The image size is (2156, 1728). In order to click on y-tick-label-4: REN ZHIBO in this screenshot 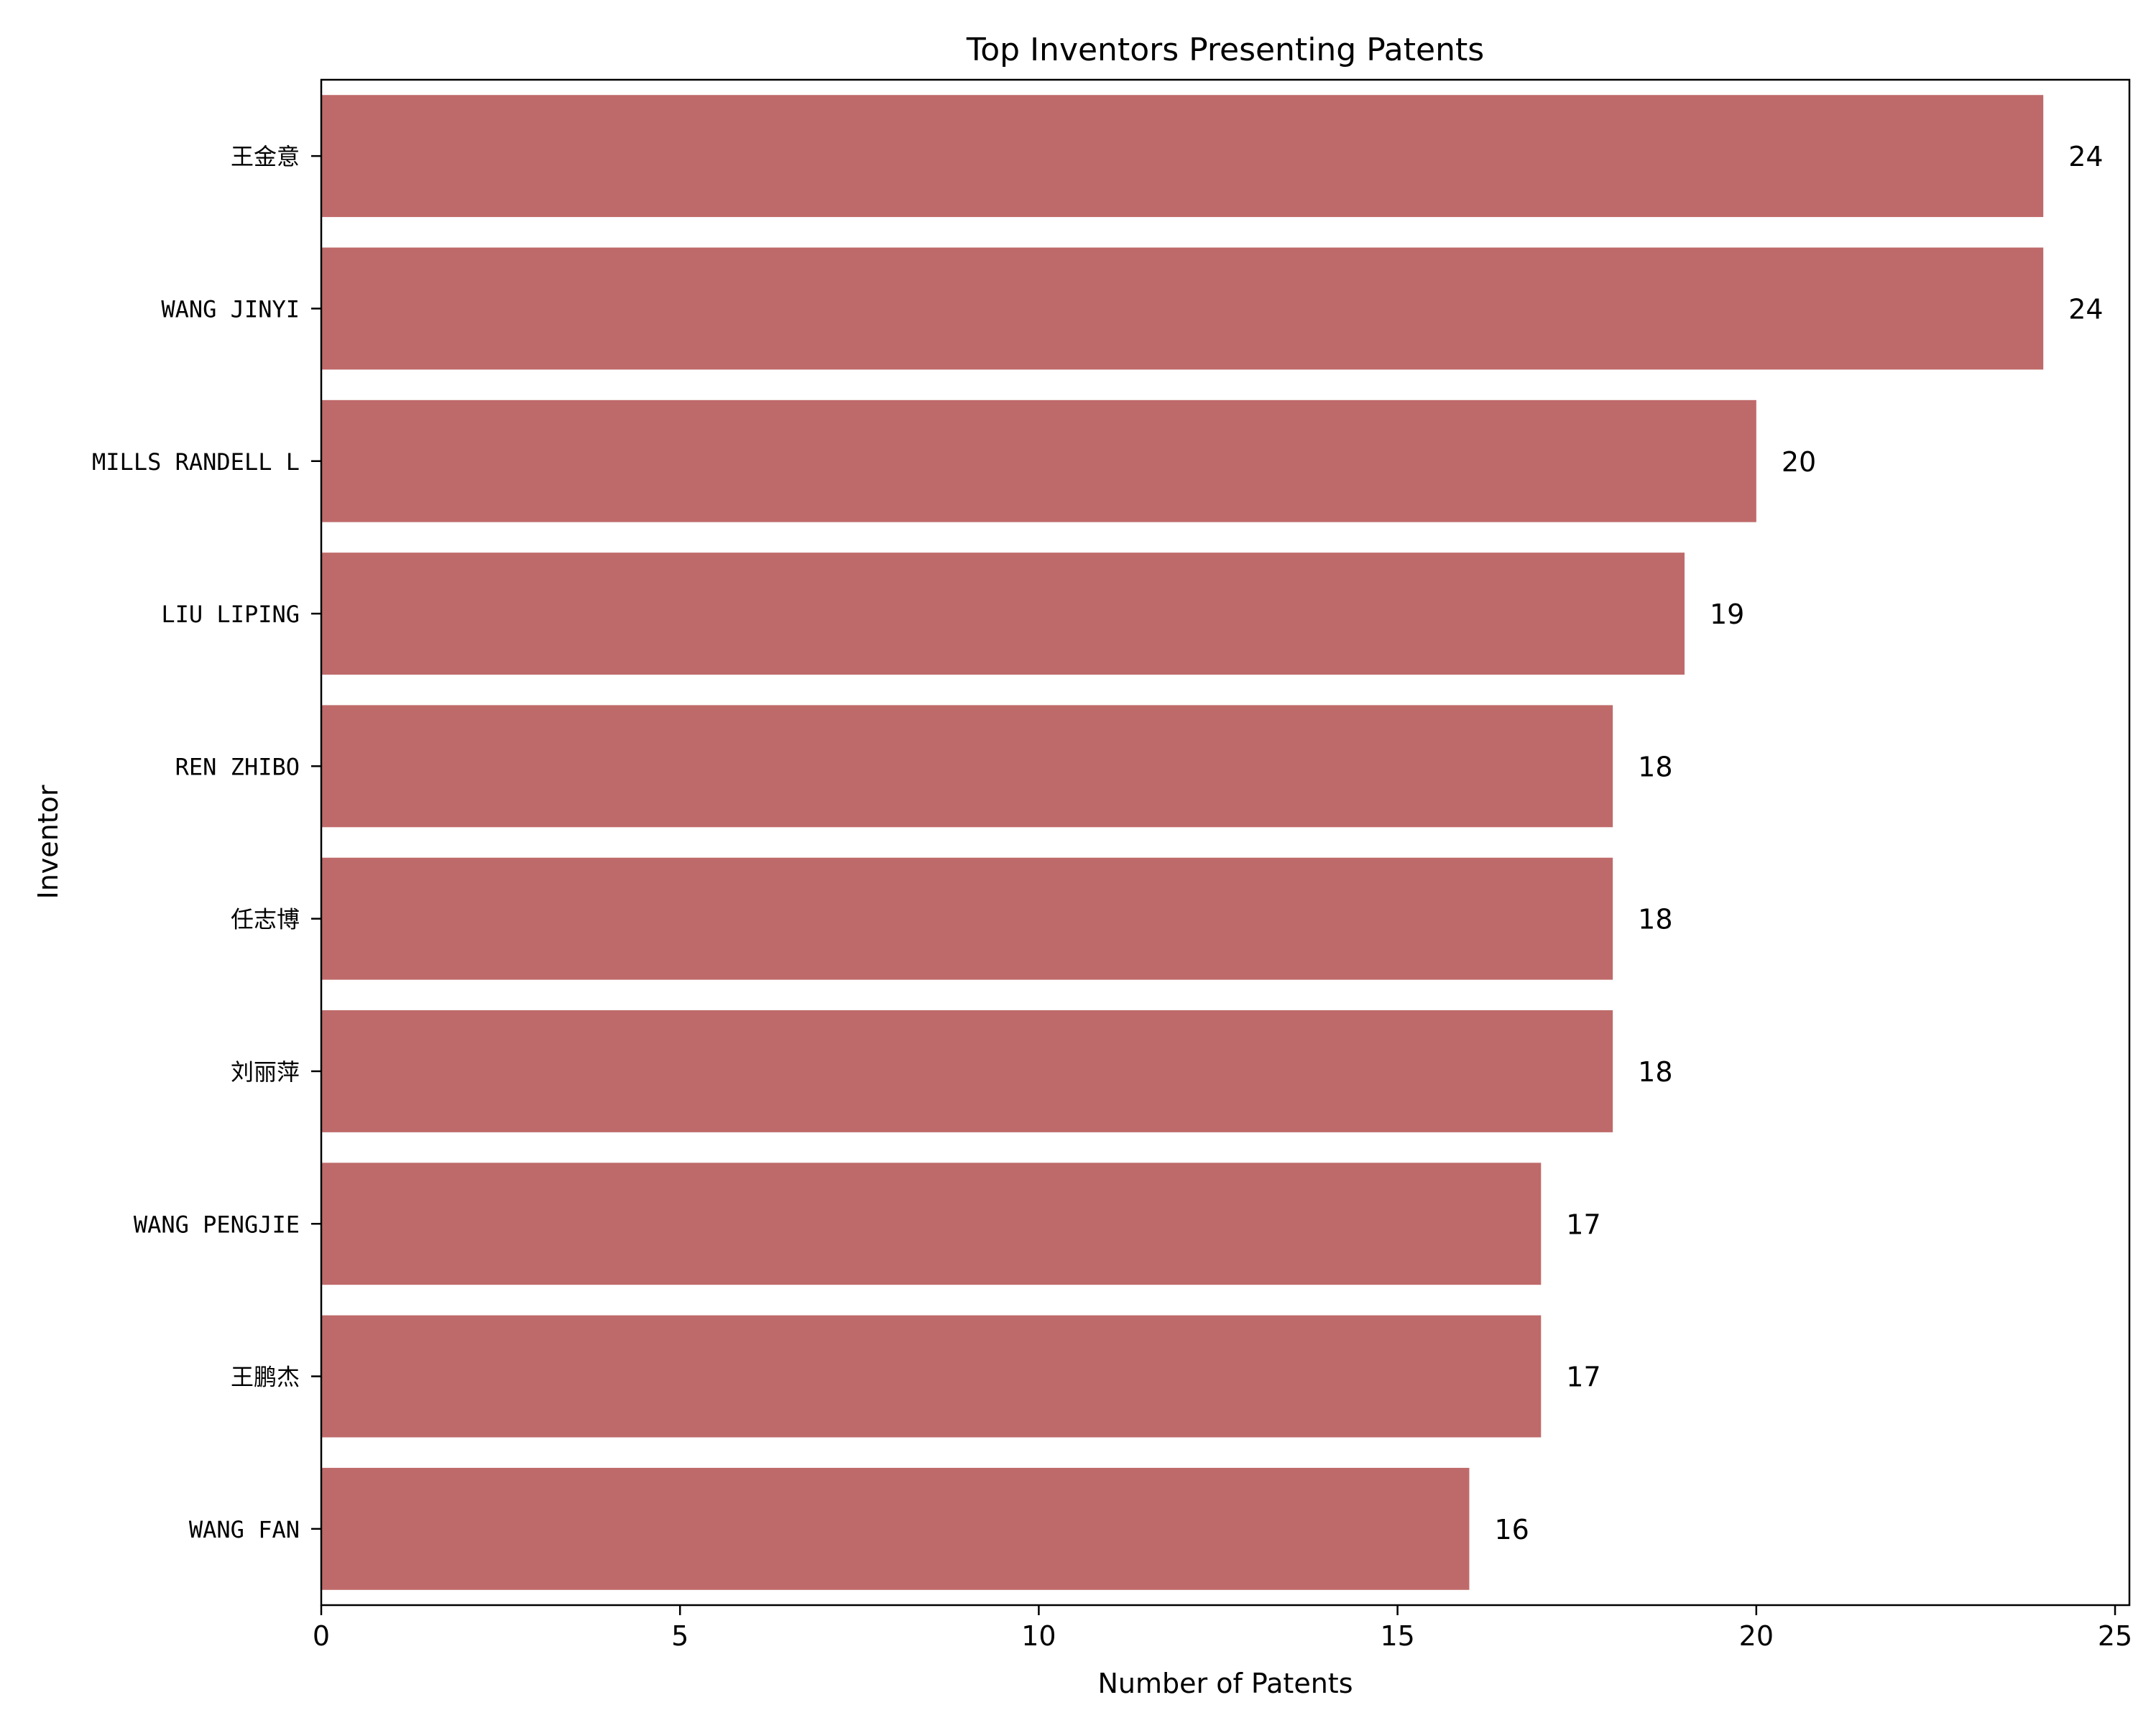, I will do `click(238, 767)`.